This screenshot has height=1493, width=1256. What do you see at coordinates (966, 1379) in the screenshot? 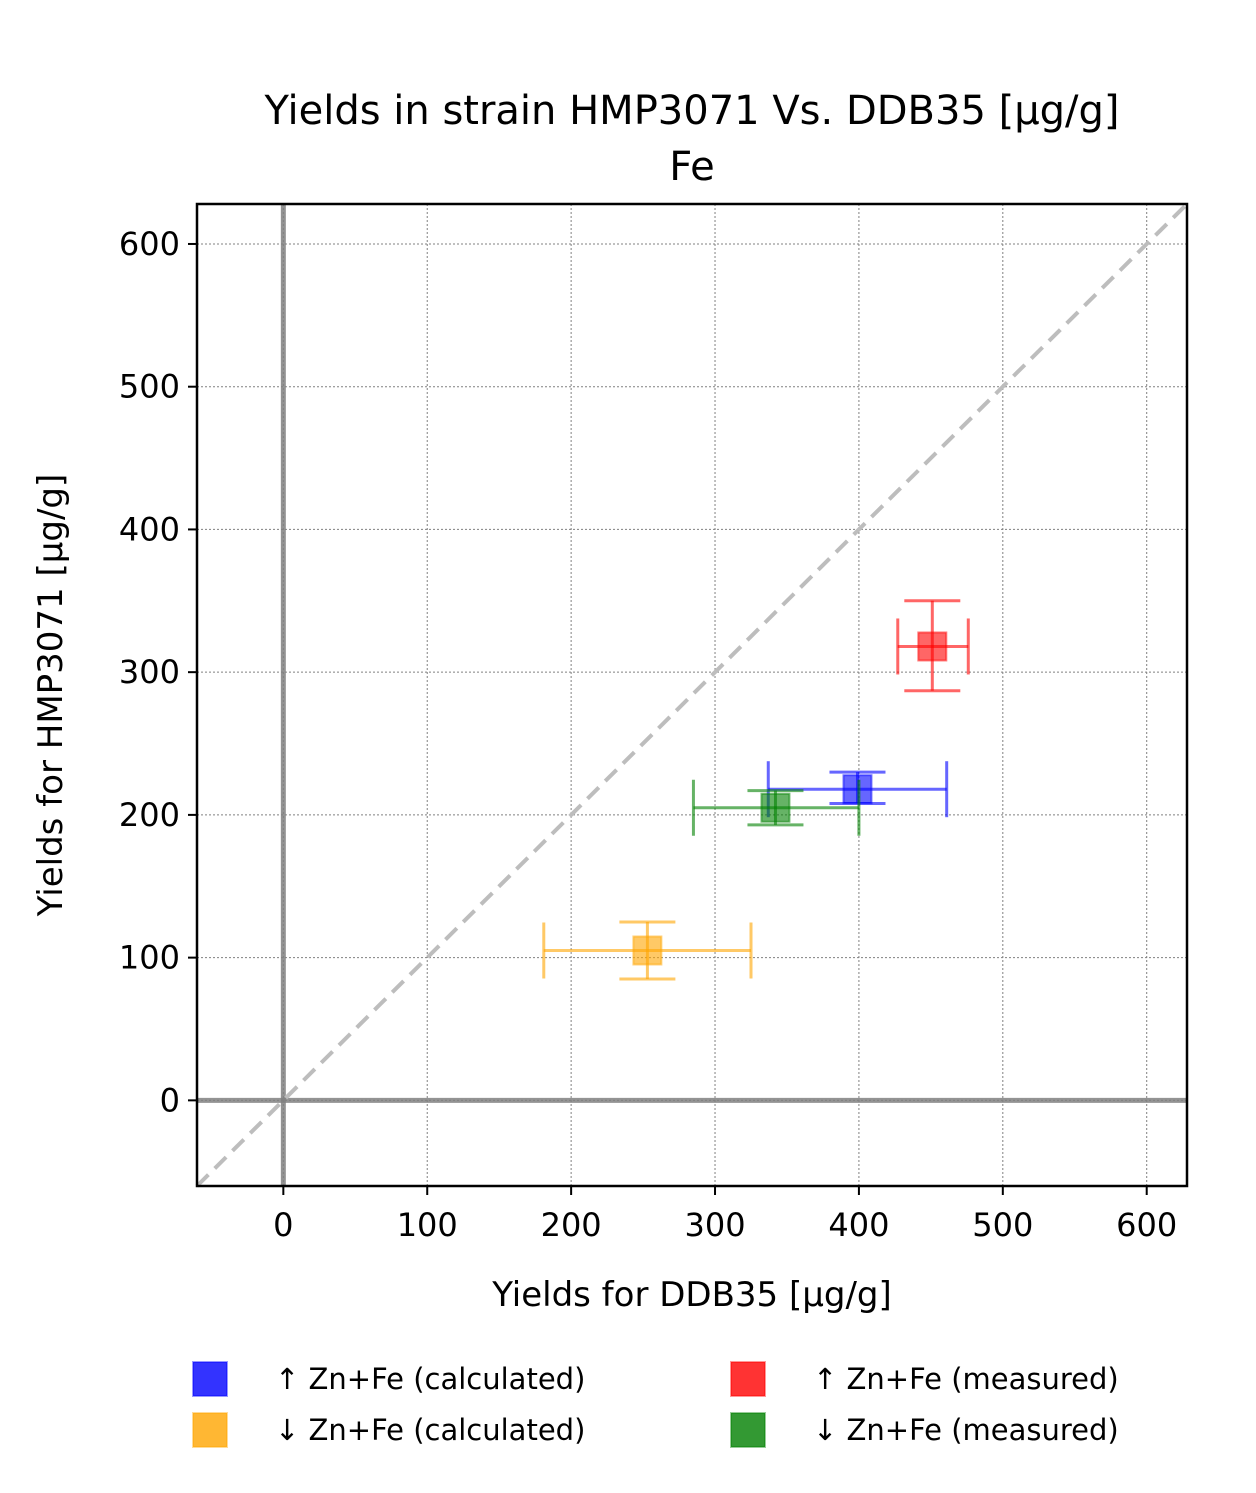
I see `legend-label: ↑ Zn+Fe (measured)` at bounding box center [966, 1379].